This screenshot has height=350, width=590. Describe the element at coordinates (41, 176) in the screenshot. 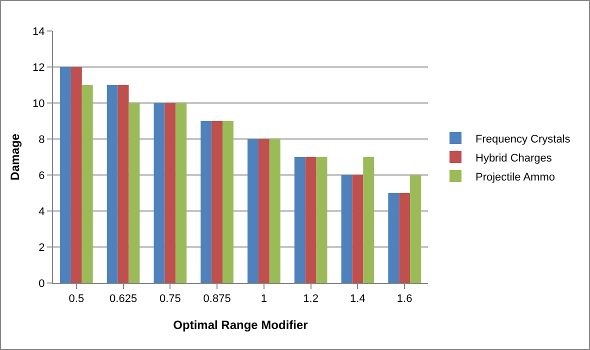

I see `y-tick-label: 6` at that location.